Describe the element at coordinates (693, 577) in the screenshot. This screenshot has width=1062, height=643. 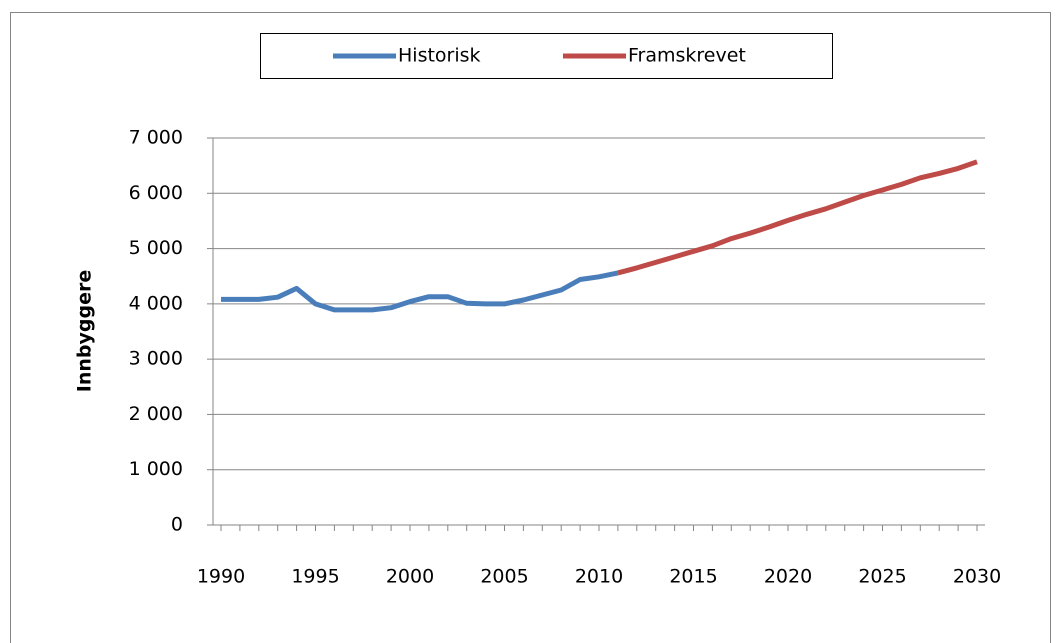
I see `x-tick-label: 2015` at that location.